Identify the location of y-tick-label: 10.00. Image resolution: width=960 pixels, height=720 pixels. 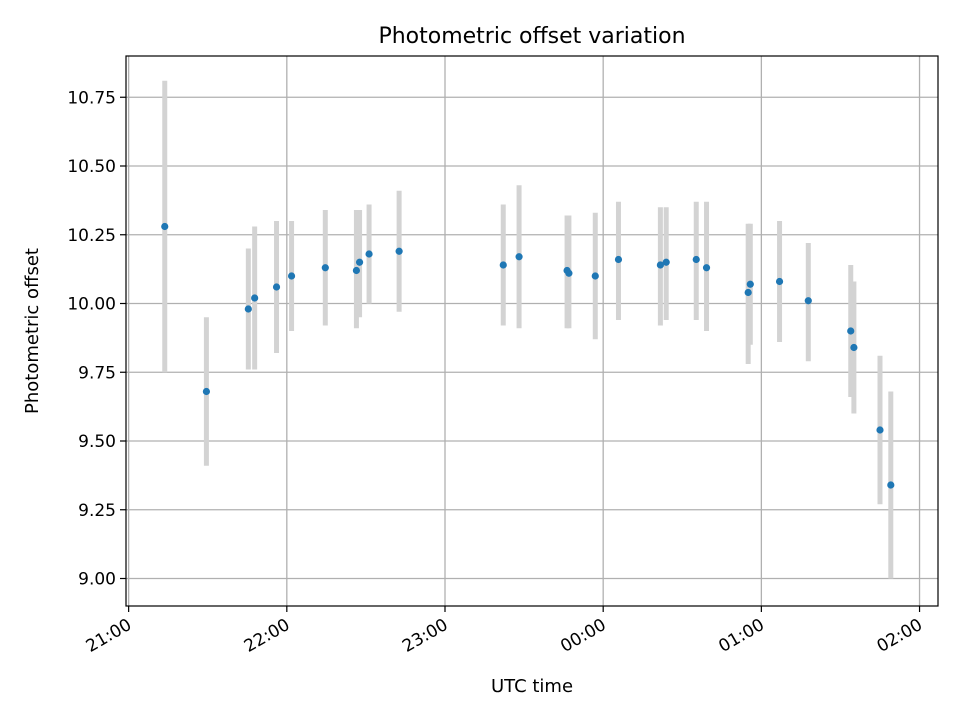
(91, 305).